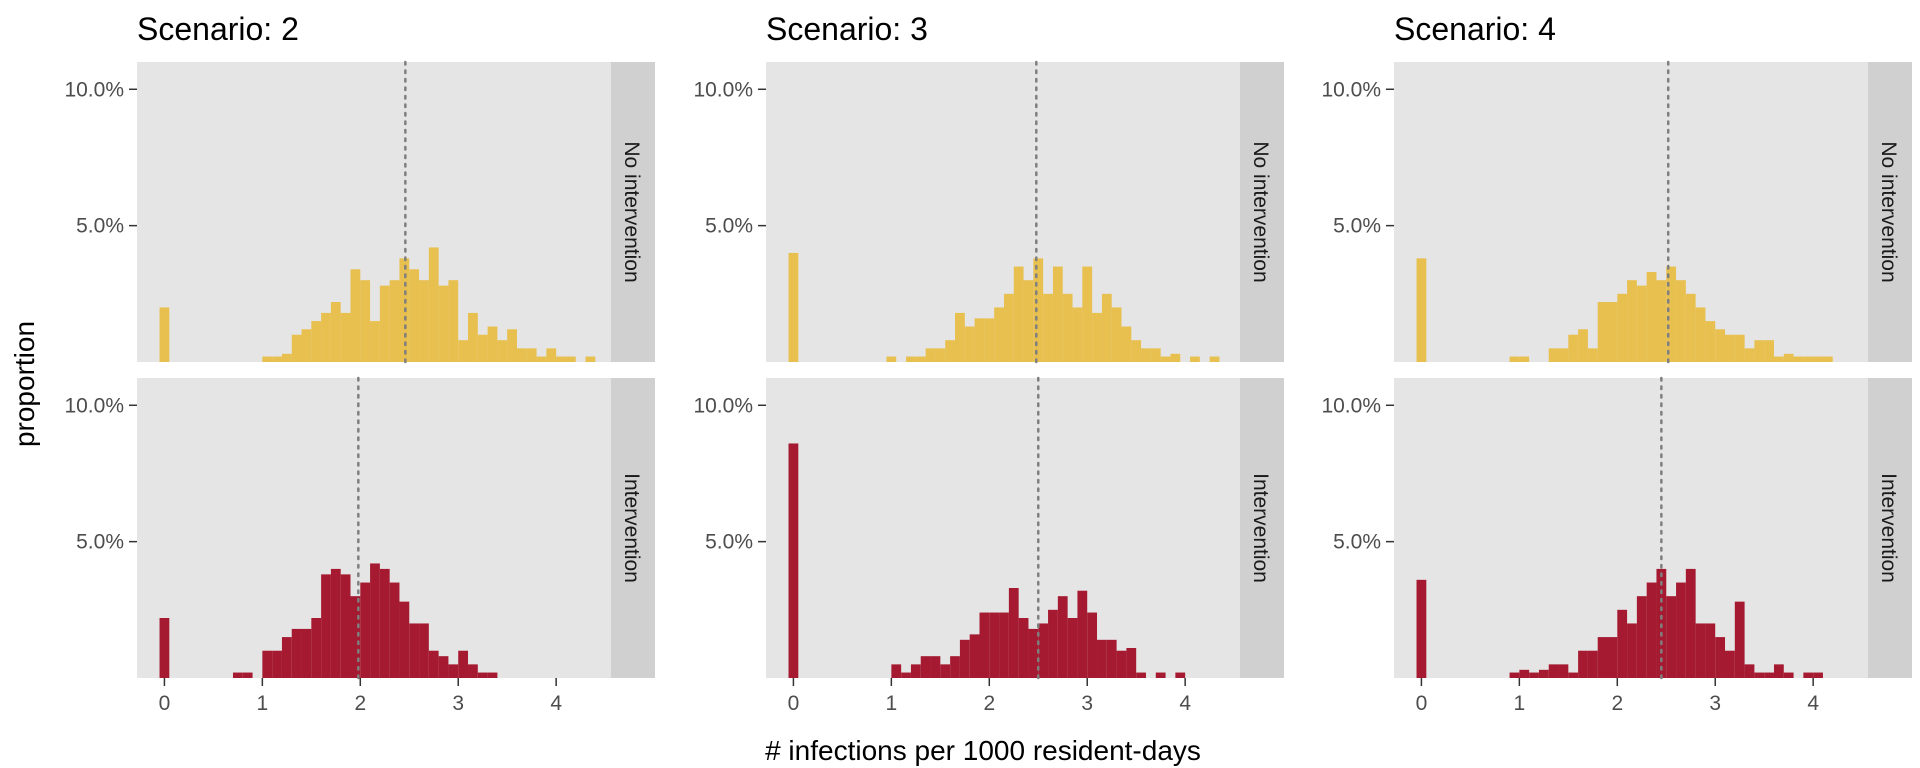 Image resolution: width=1920 pixels, height=768 pixels. What do you see at coordinates (1185, 703) in the screenshot?
I see `x-tick-label: 4` at bounding box center [1185, 703].